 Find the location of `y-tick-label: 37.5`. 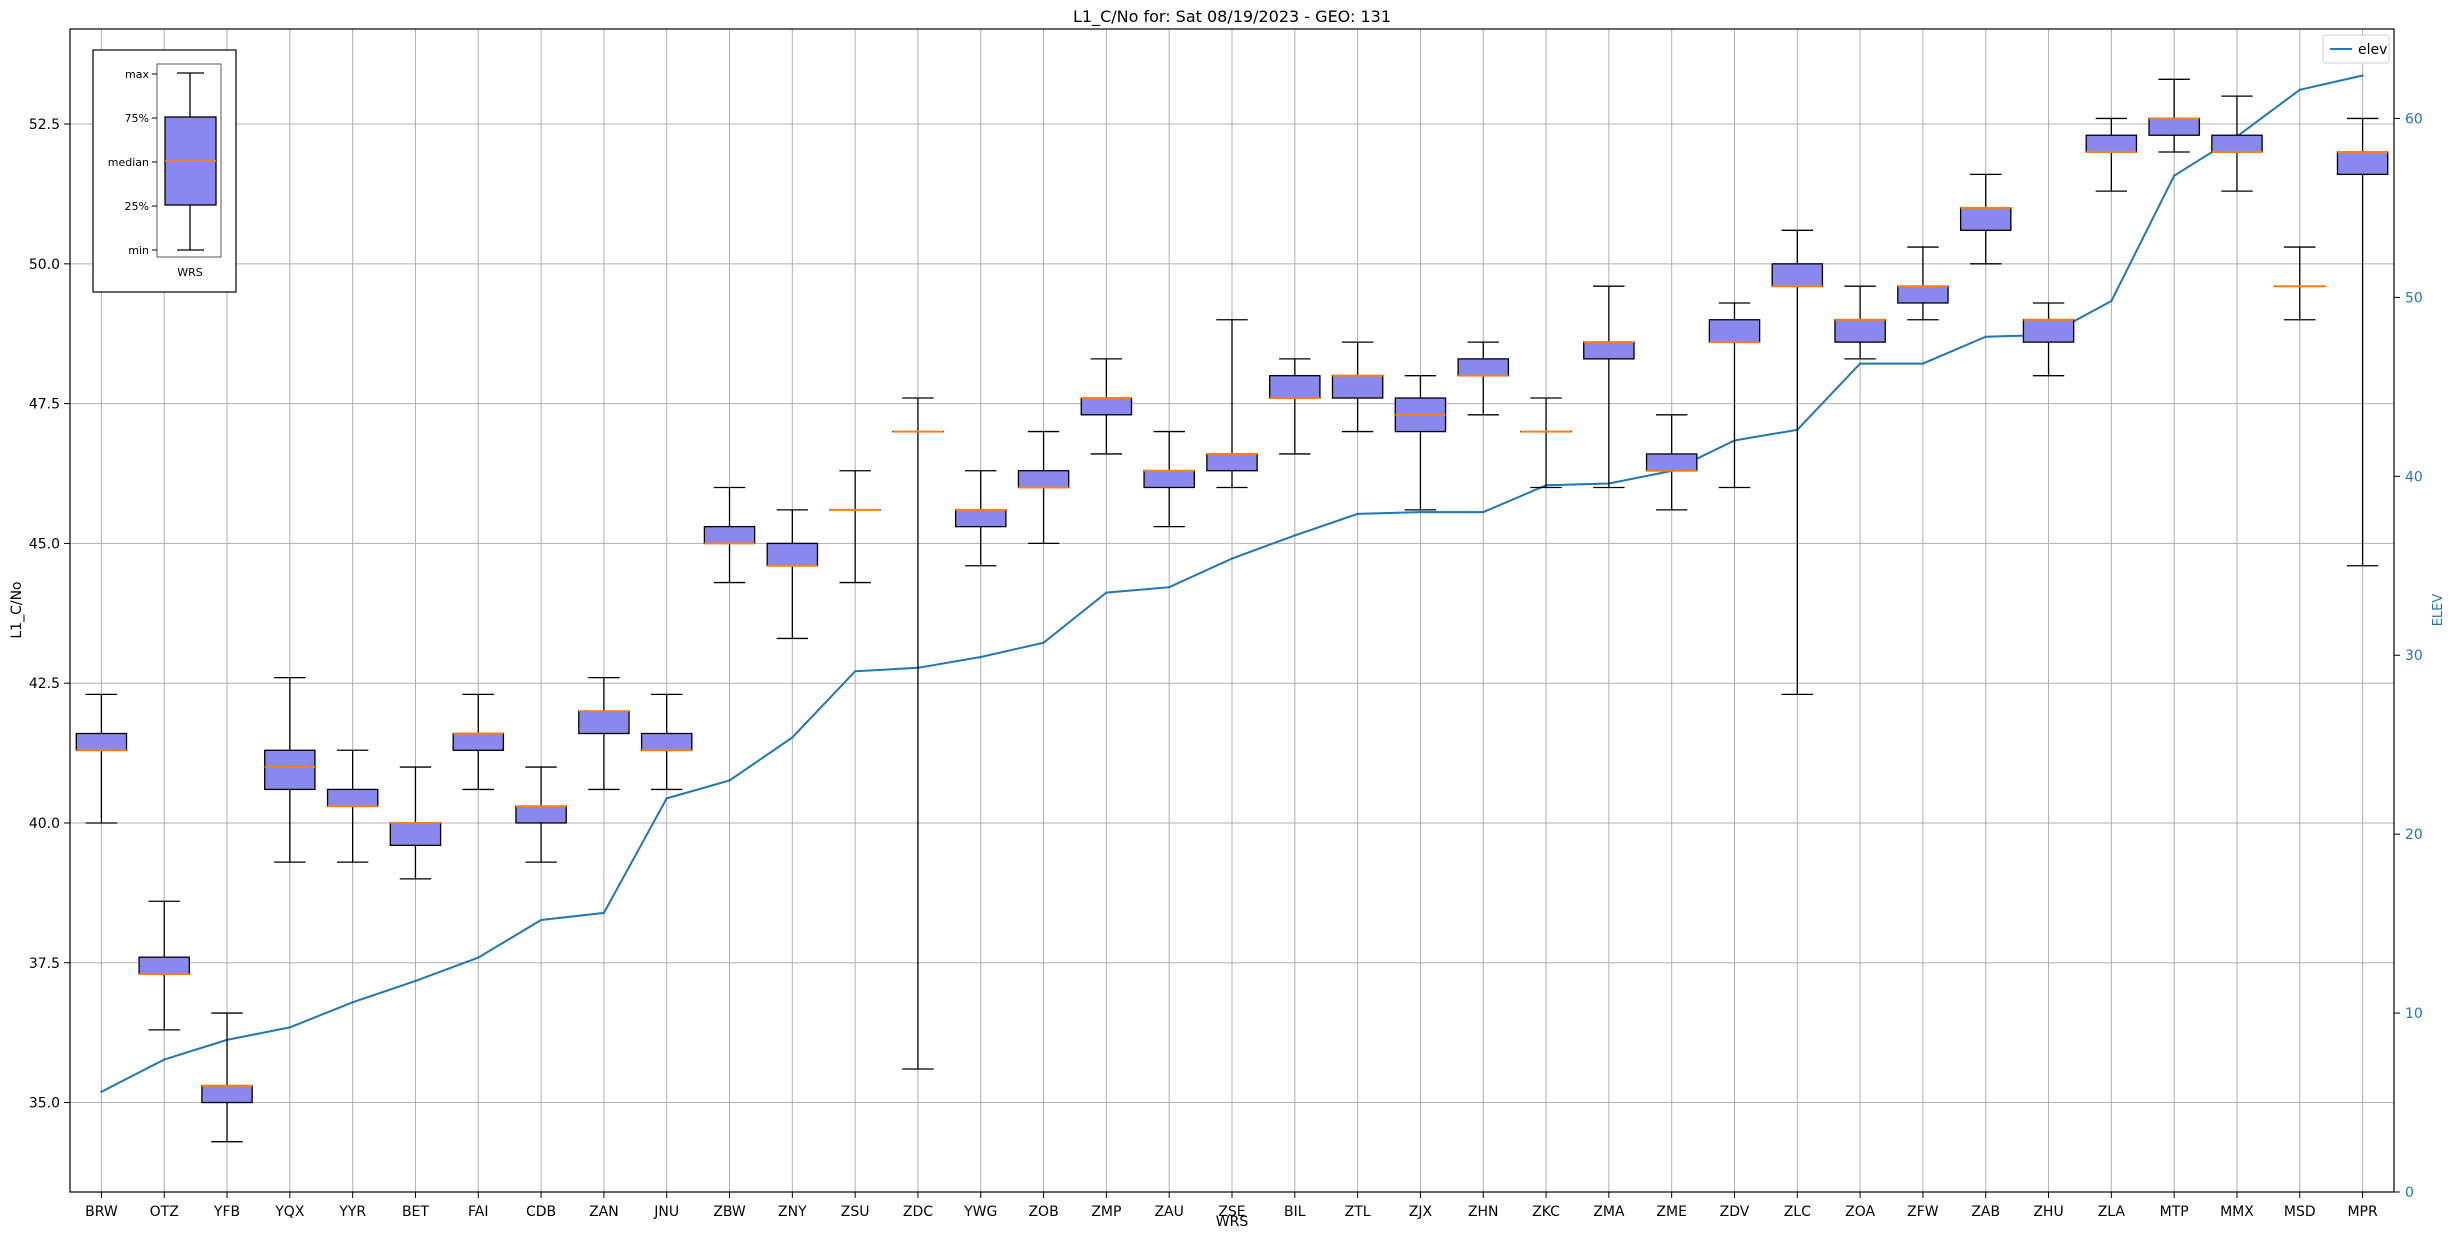

y-tick-label: 37.5 is located at coordinates (44, 964).